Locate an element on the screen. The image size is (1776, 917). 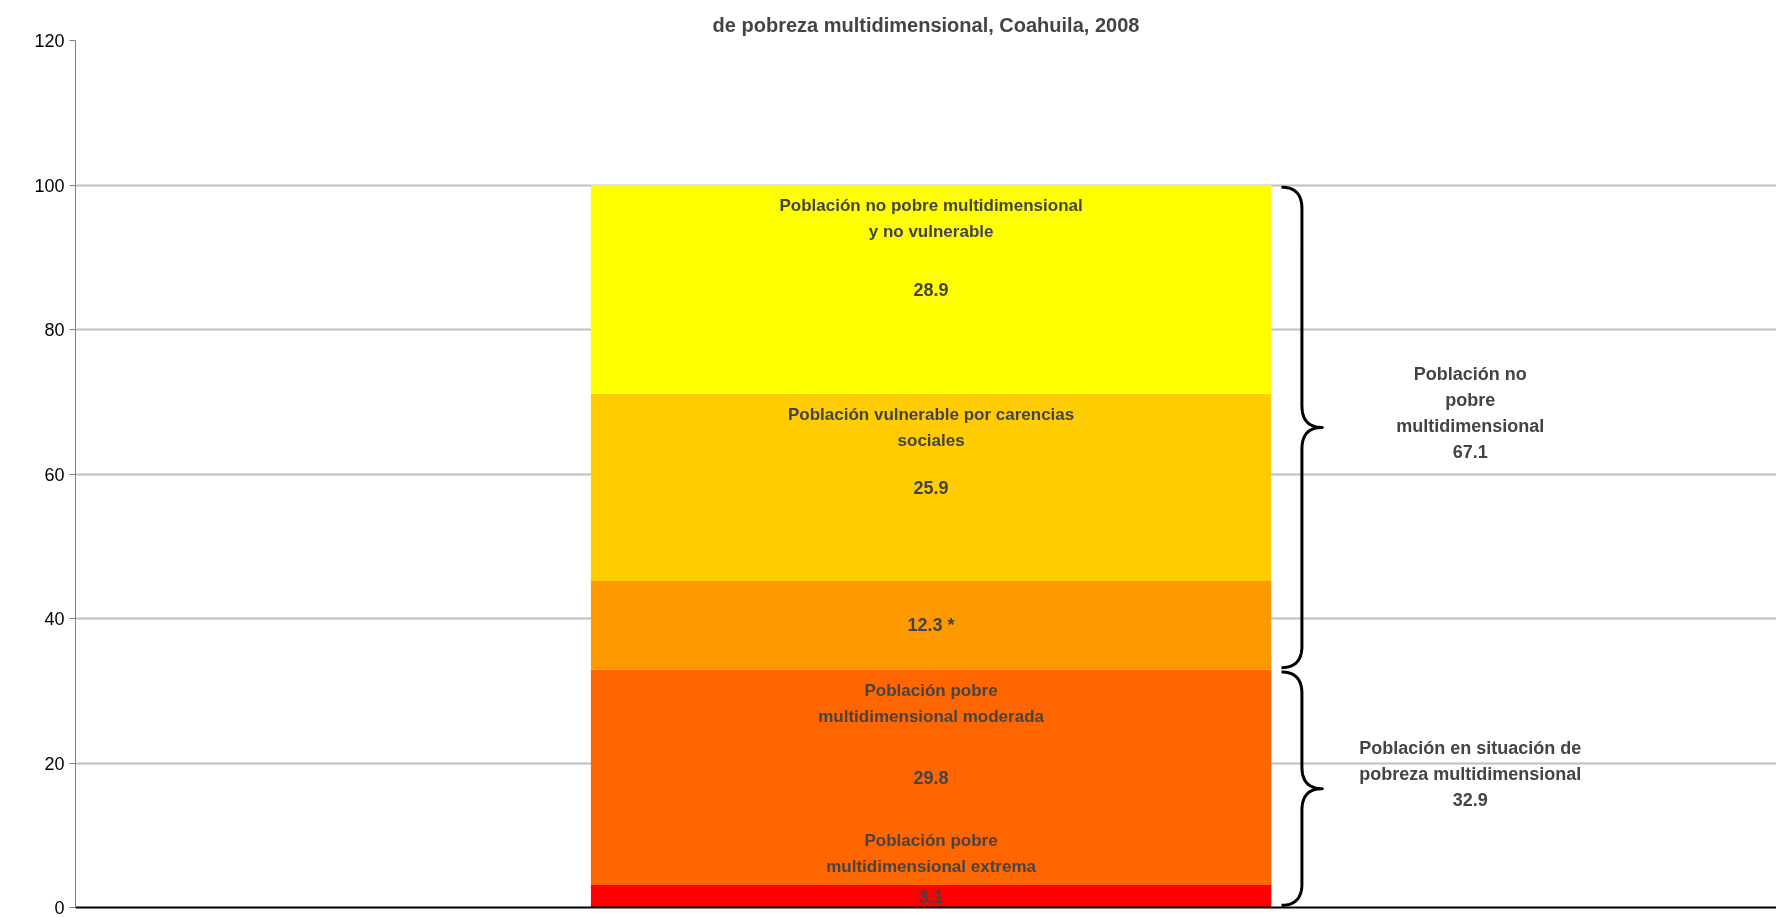
y-tick-label: 100 is located at coordinates (49, 185).